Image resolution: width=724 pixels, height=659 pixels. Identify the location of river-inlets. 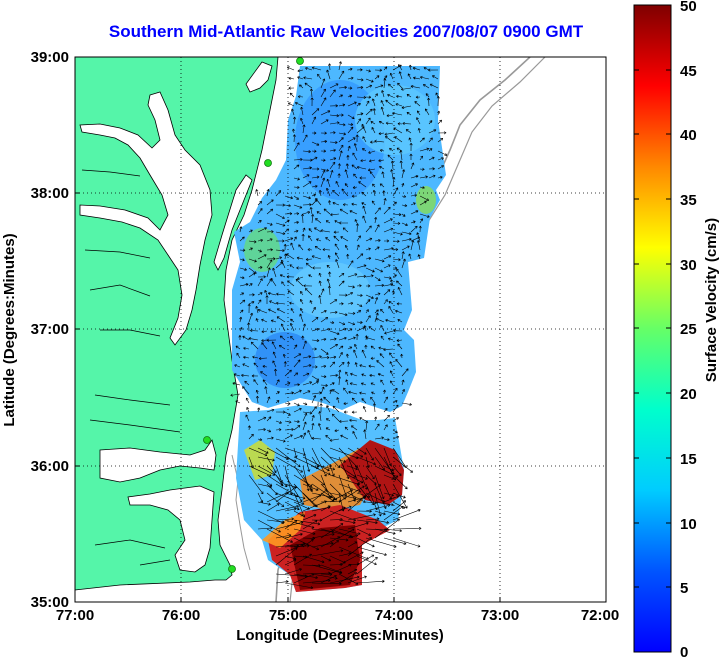
(131, 367).